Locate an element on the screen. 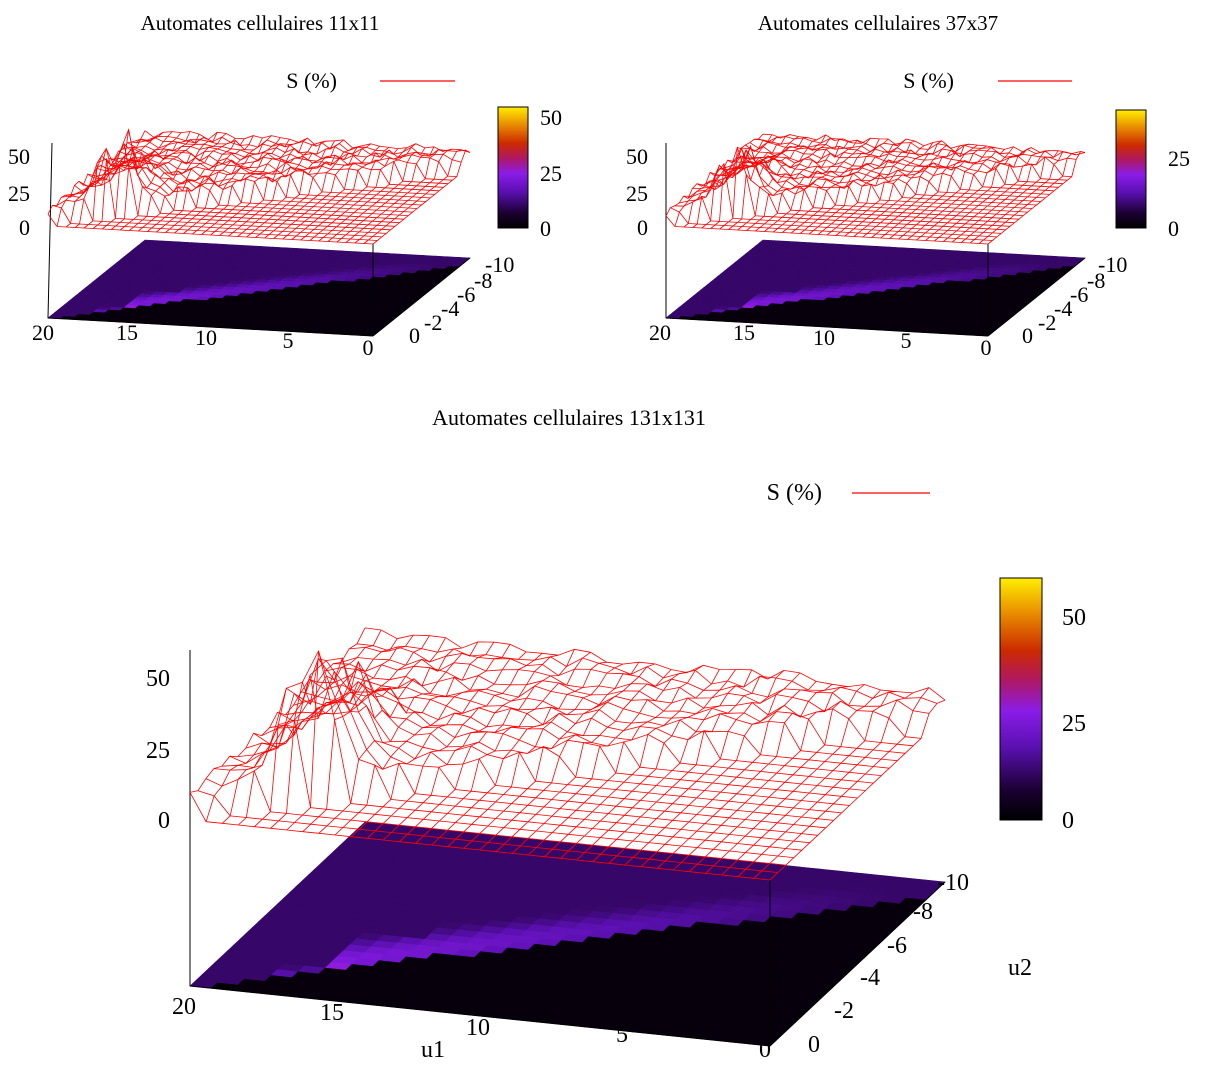  x-axis-label: u1 is located at coordinates (433, 1050).